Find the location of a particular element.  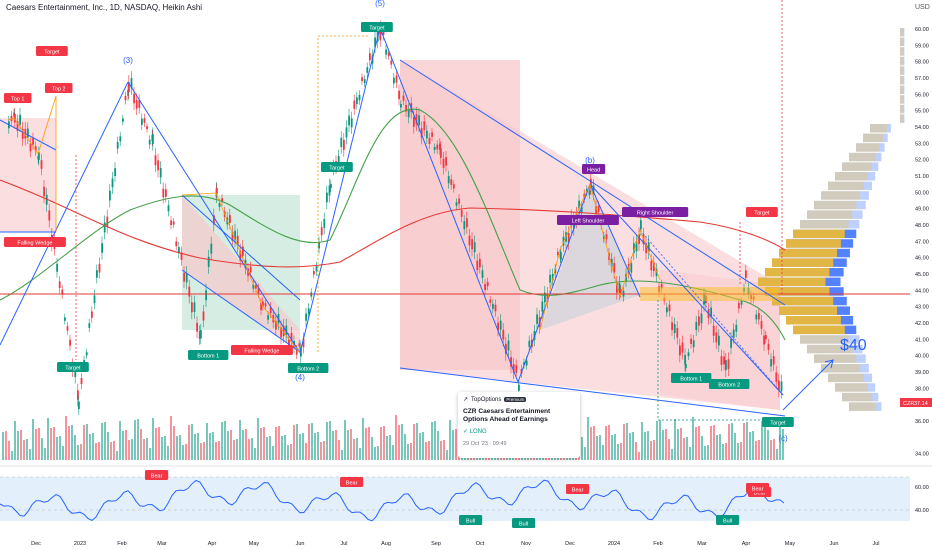

price-tick: 52.00 is located at coordinates (922, 161).